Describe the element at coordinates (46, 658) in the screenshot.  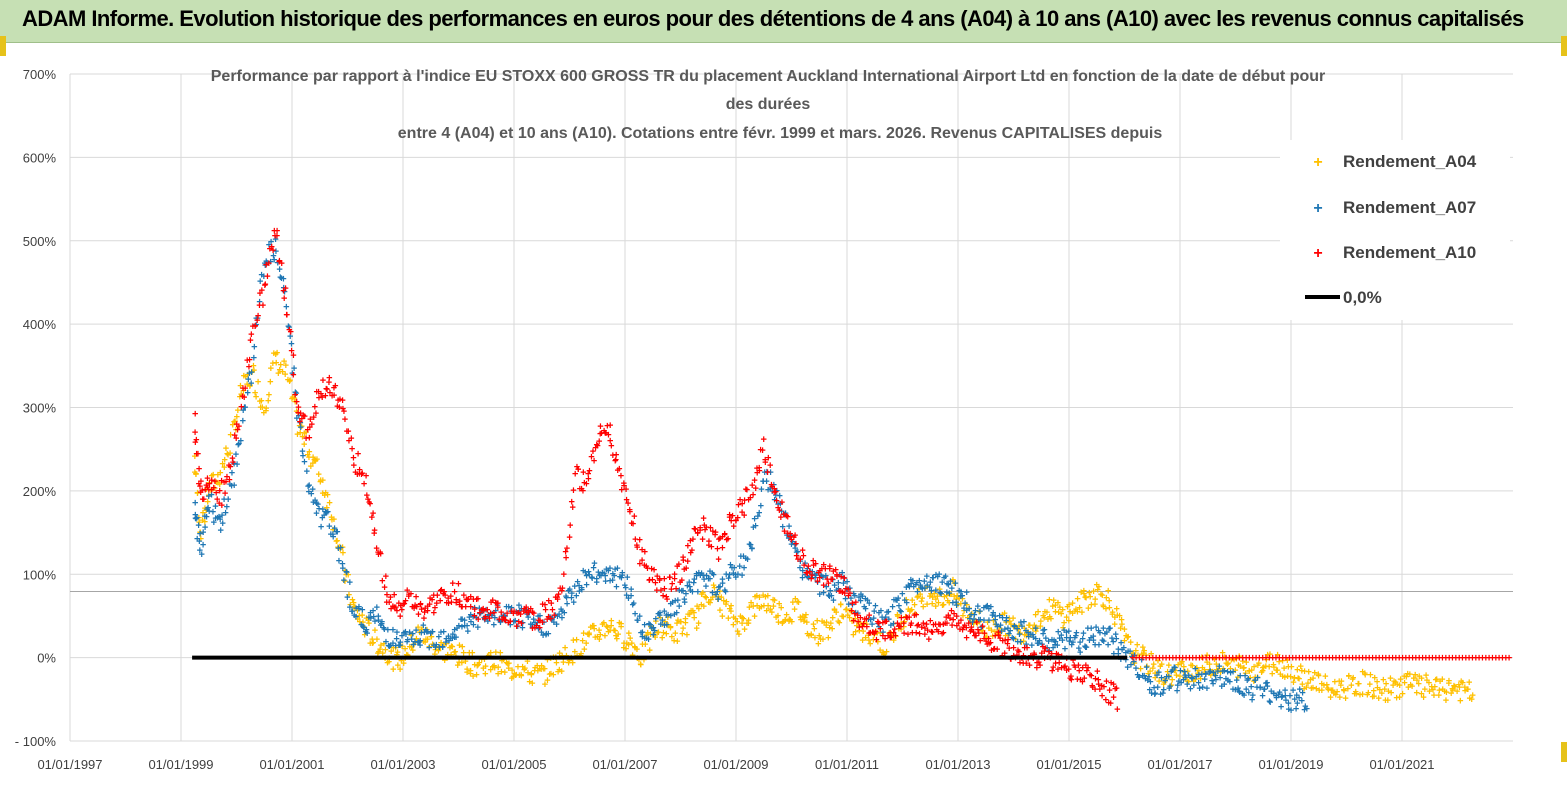
I see `y-tick-label: 0%` at that location.